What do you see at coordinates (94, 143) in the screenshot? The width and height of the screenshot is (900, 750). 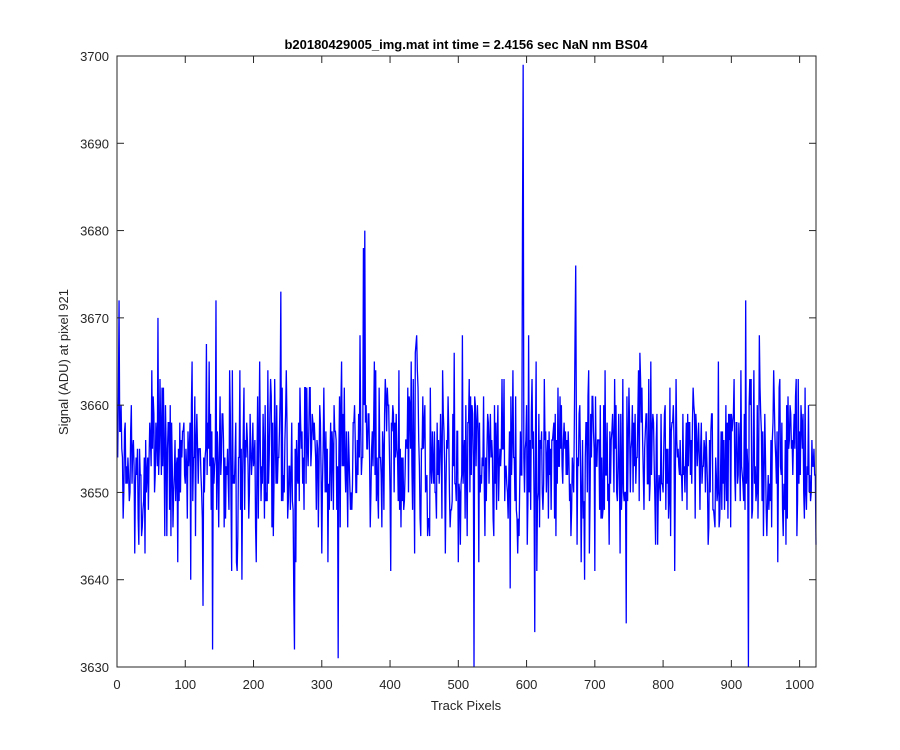 I see `y-tick-label: 3690` at bounding box center [94, 143].